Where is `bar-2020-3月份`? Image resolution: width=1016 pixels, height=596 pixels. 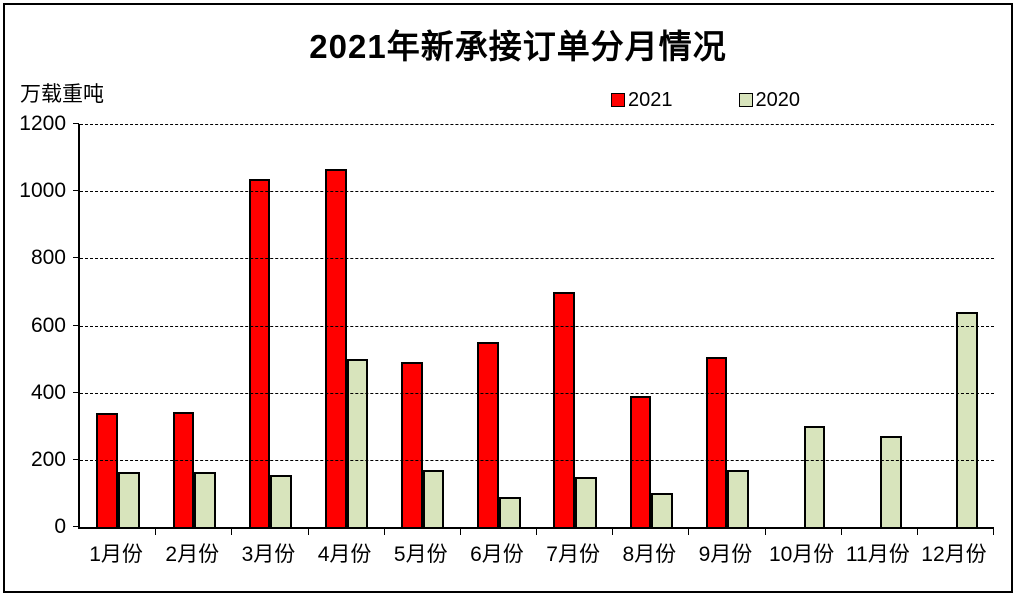 bar-2020-3月份 is located at coordinates (281, 500).